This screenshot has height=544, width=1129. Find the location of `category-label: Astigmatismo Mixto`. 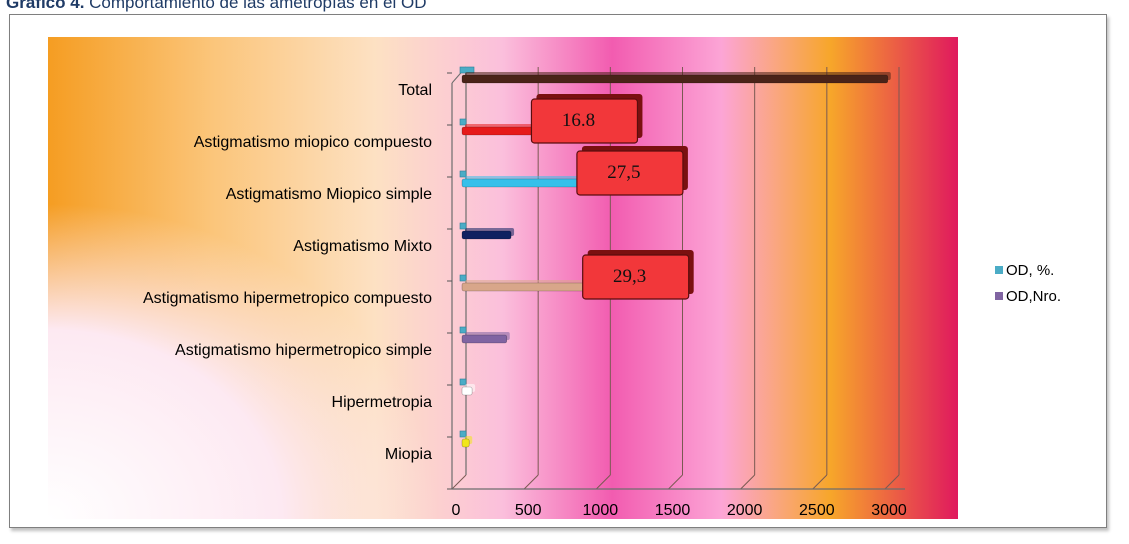

category-label: Astigmatismo Mixto is located at coordinates (362, 246).